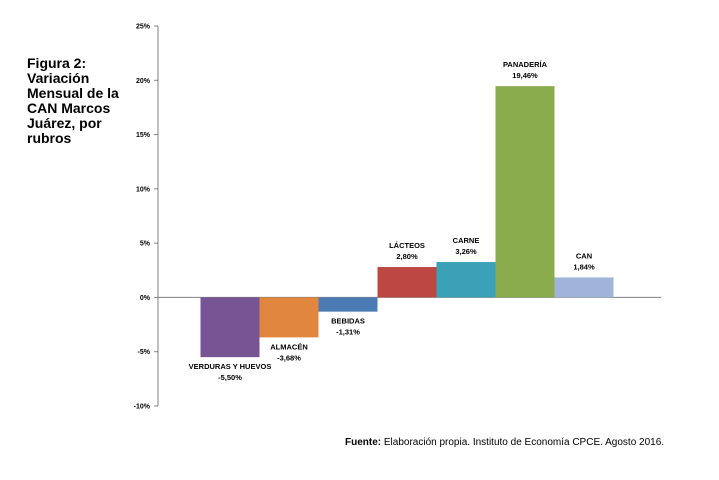 Image resolution: width=719 pixels, height=480 pixels. I want to click on value-label: 19,46%, so click(525, 75).